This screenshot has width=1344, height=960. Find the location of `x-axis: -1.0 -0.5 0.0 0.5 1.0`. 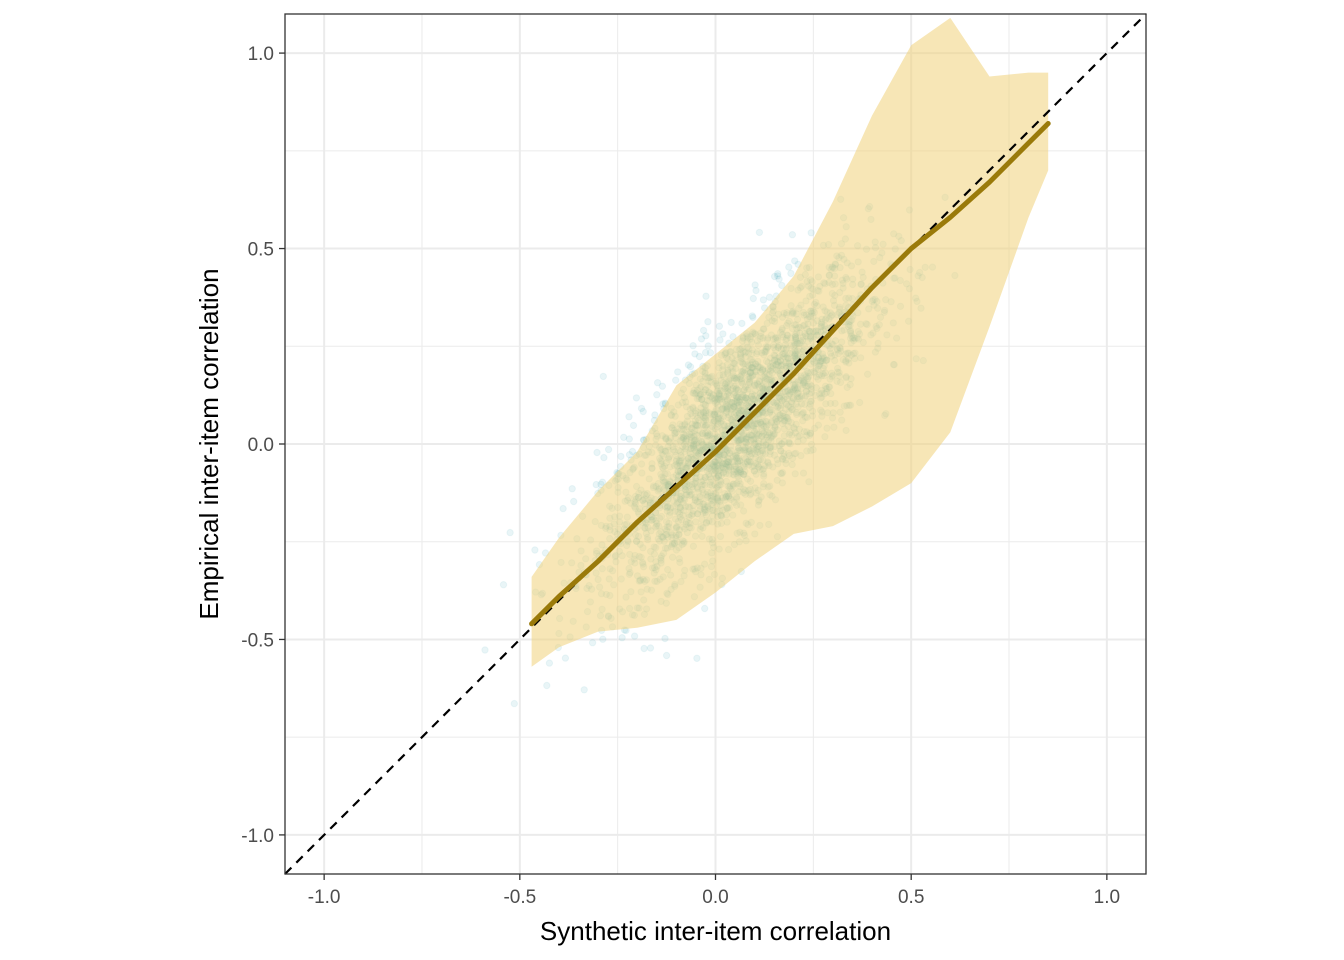

x-axis: -1.0 -0.5 0.0 0.5 1.0 is located at coordinates (714, 891).